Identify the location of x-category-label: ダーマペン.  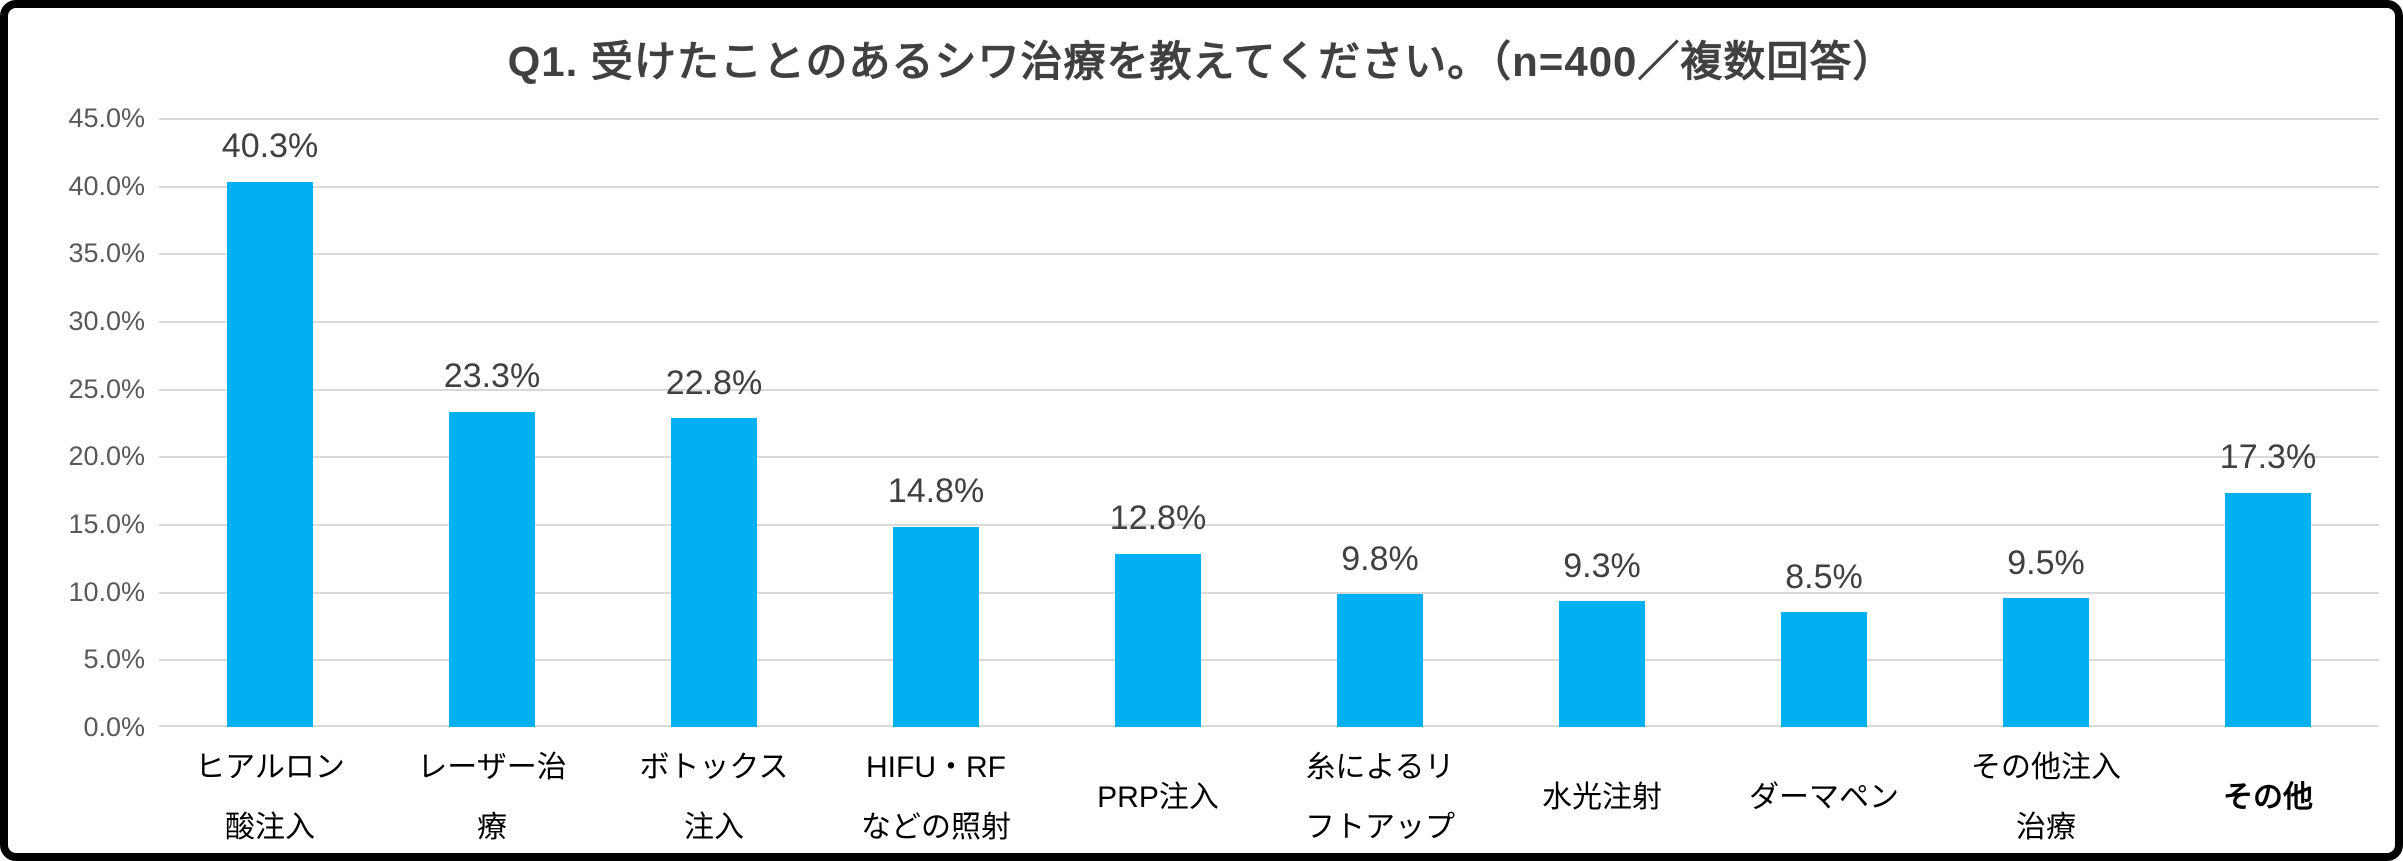
(1824, 797).